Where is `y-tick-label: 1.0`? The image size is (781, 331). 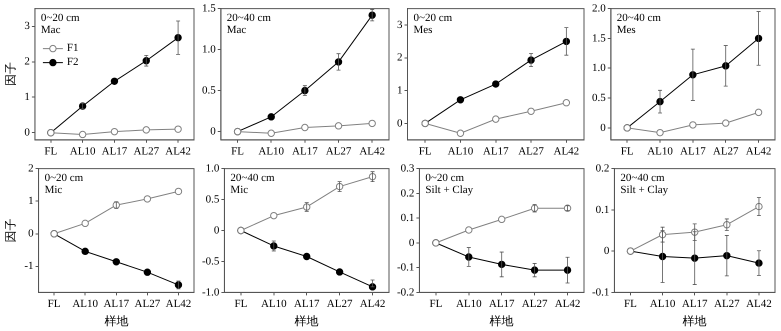
y-tick-label: 1.0 is located at coordinates (213, 168).